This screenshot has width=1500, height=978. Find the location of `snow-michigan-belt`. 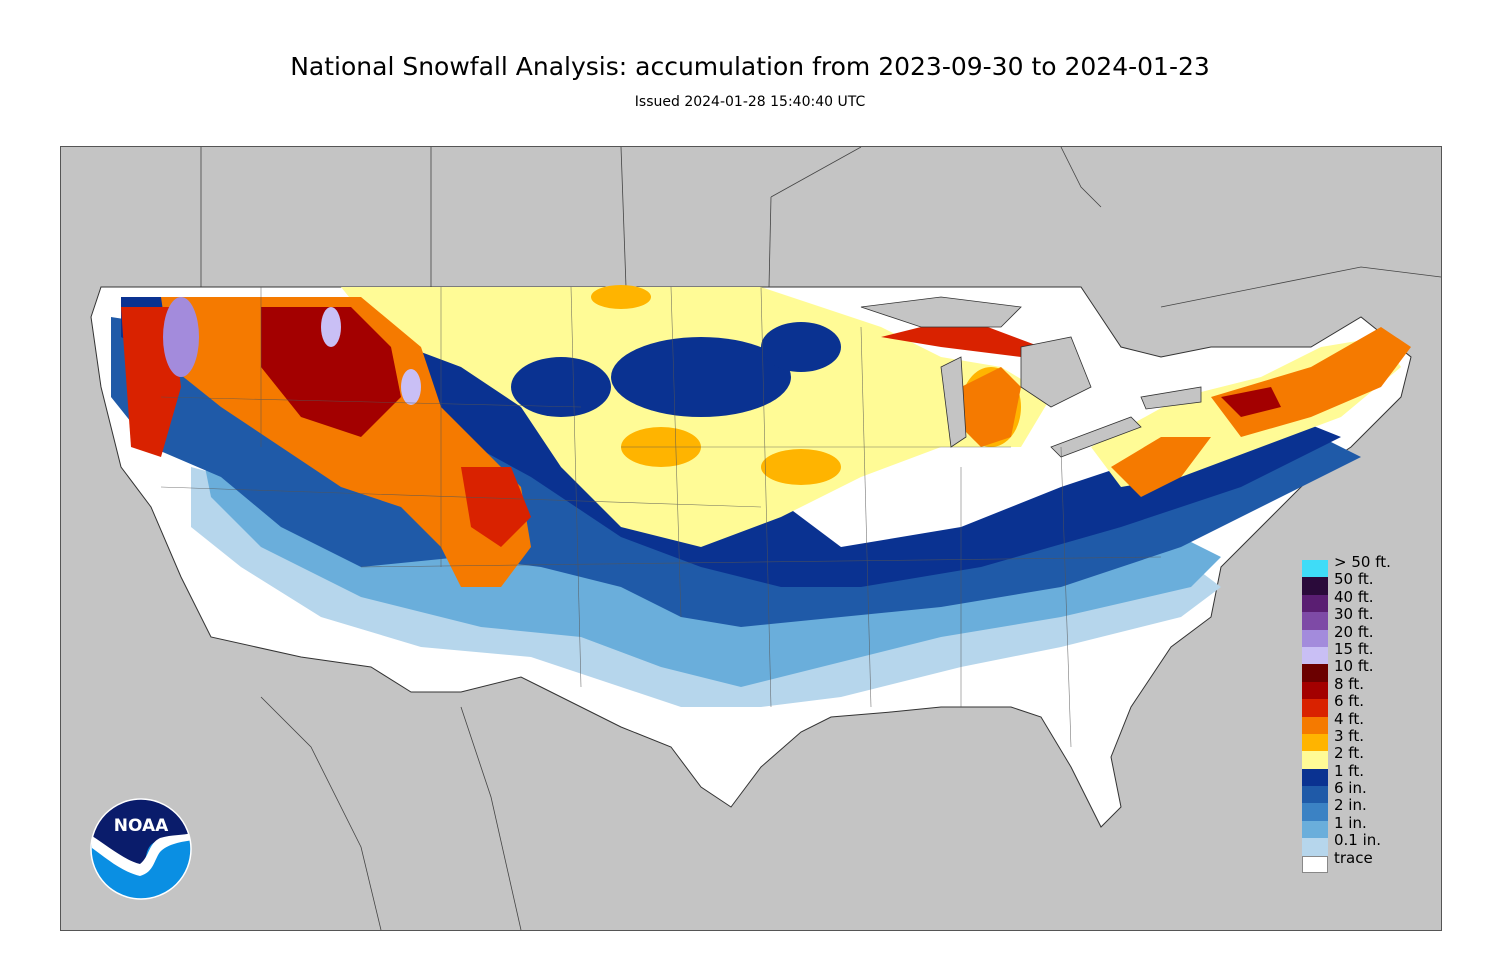

snow-michigan-belt is located at coordinates (991, 407).